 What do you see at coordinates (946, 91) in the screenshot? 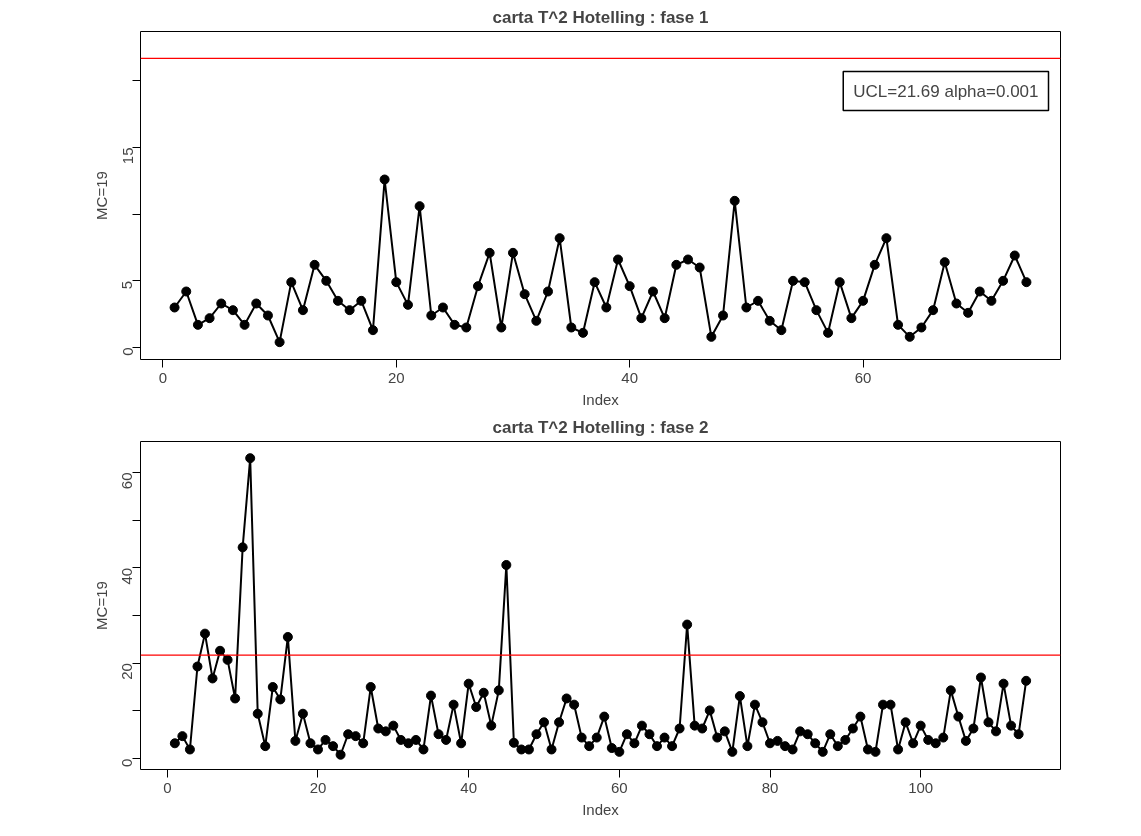
I see `annotation: UCL=21.69 alpha=0.001` at bounding box center [946, 91].